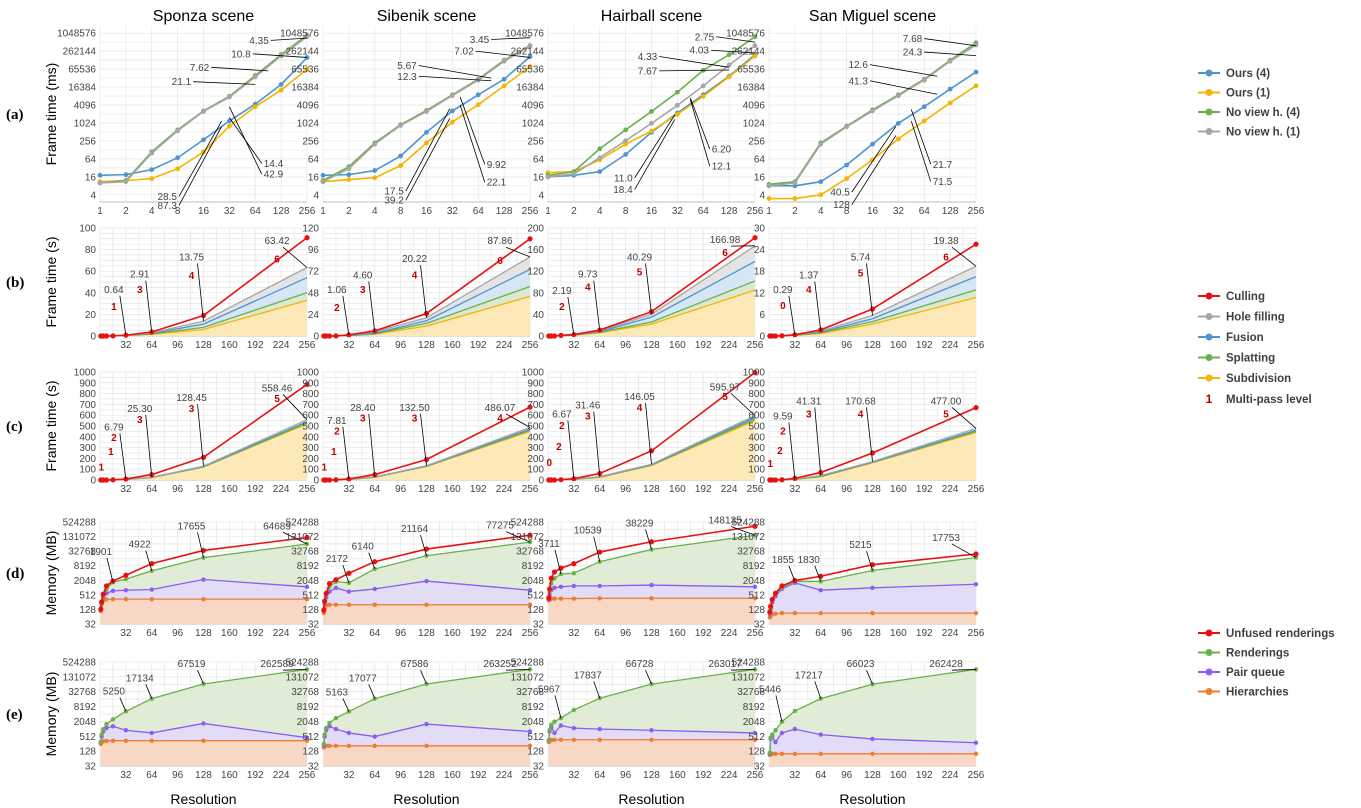 The width and height of the screenshot is (1361, 808). Describe the element at coordinates (756, 394) in the screenshot. I see `y-tick-label: 800` at that location.